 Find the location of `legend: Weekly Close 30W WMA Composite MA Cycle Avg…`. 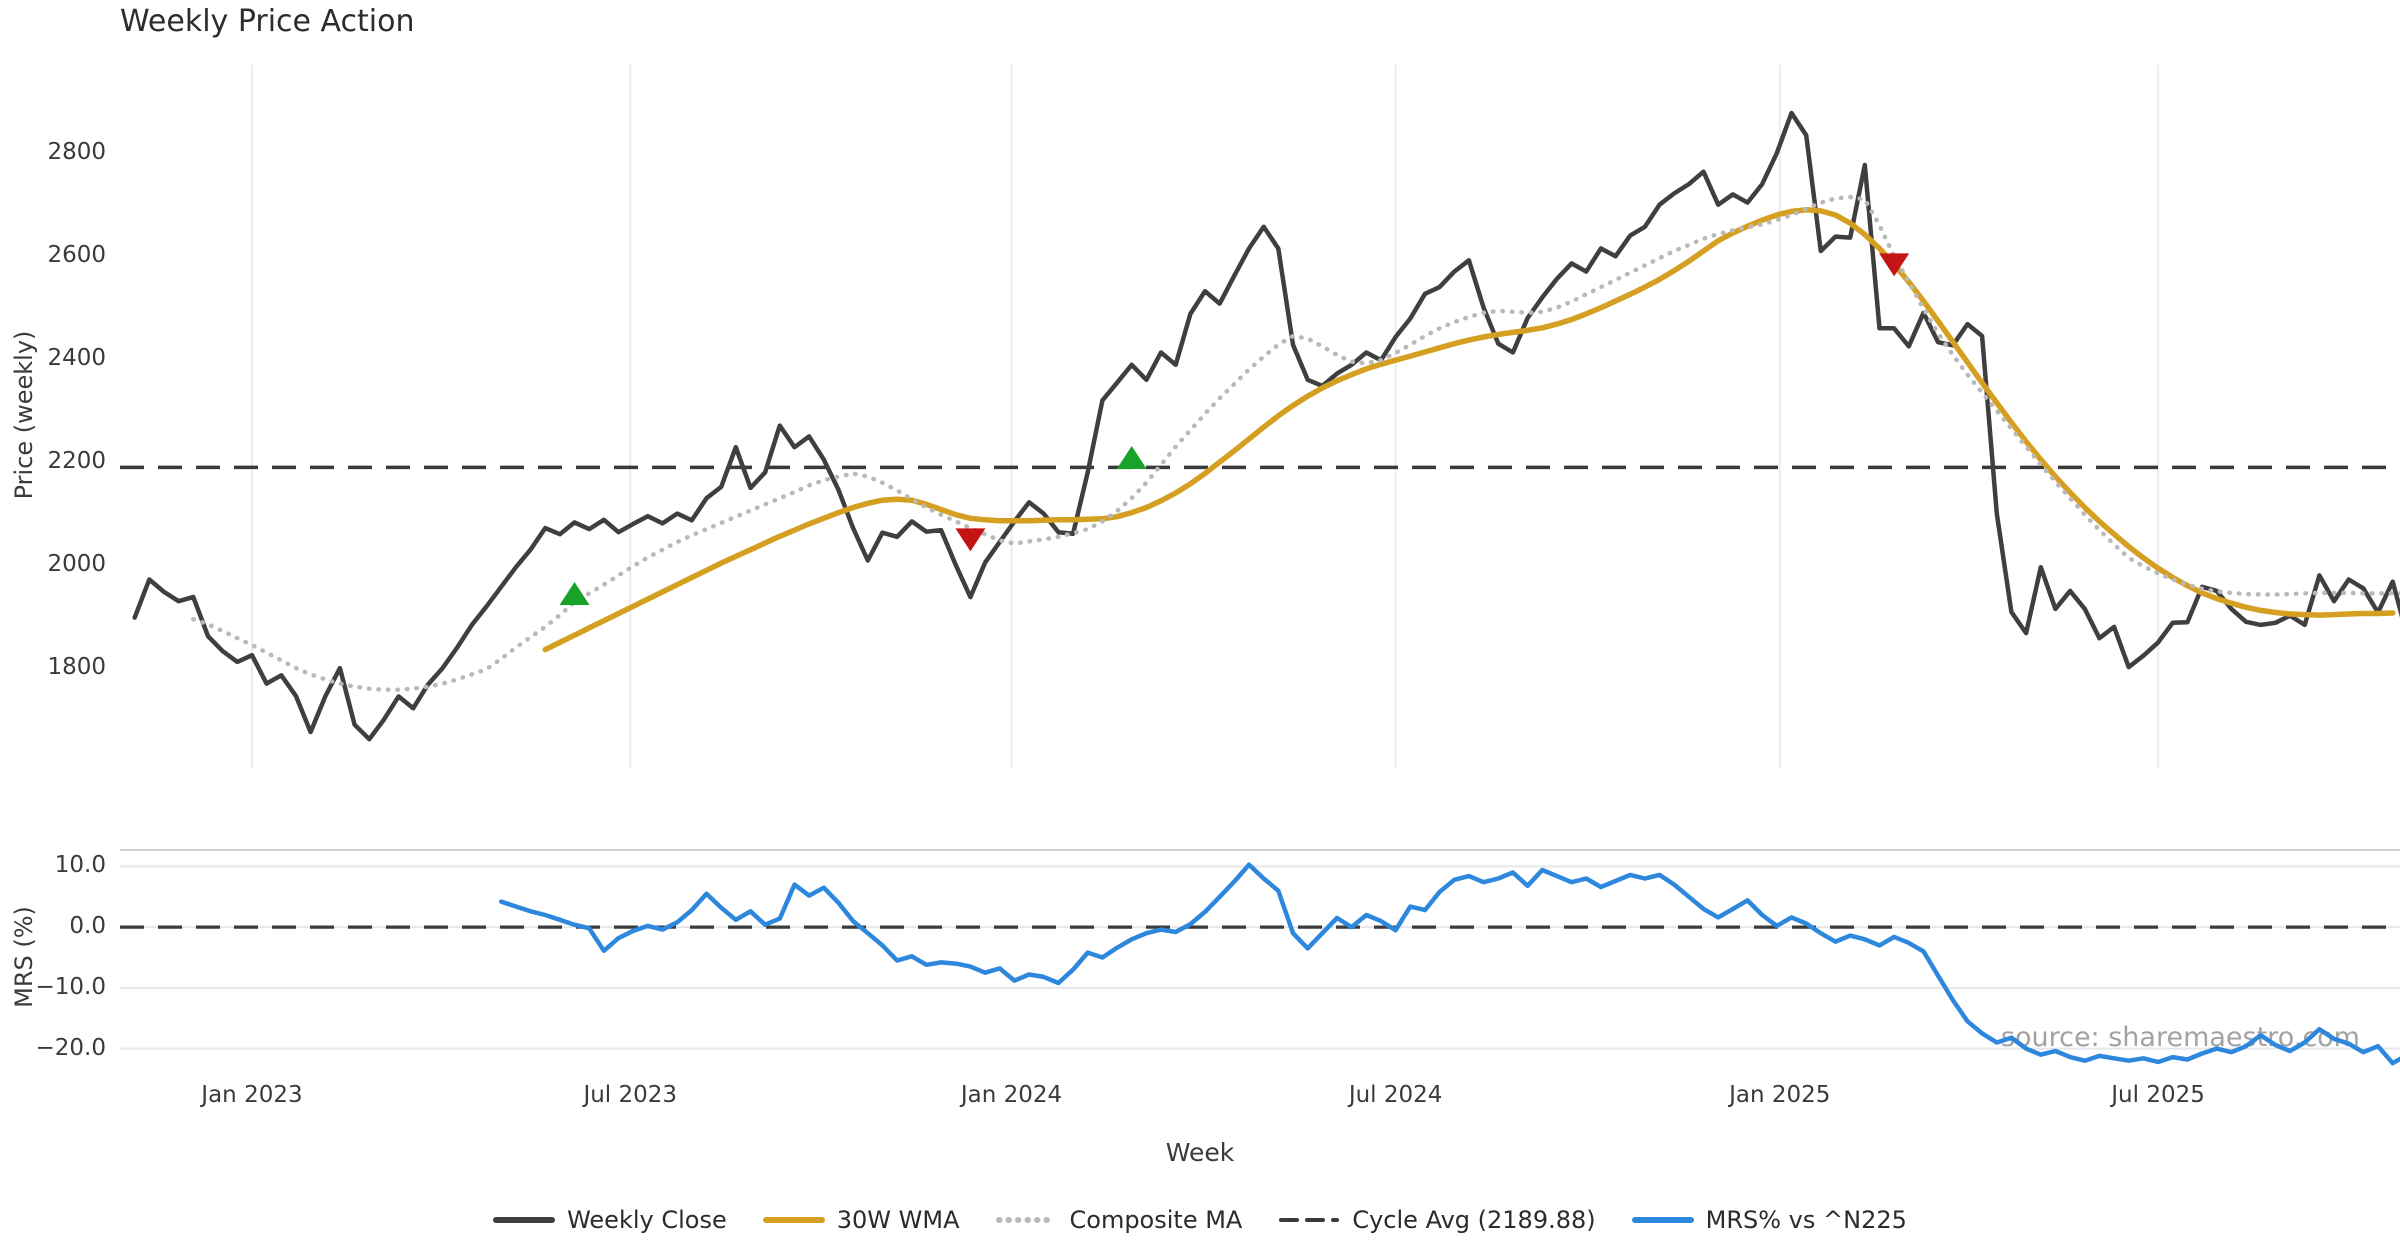

legend: Weekly Close 30W WMA Composite MA Cycle Avg… is located at coordinates (1200, 1220).